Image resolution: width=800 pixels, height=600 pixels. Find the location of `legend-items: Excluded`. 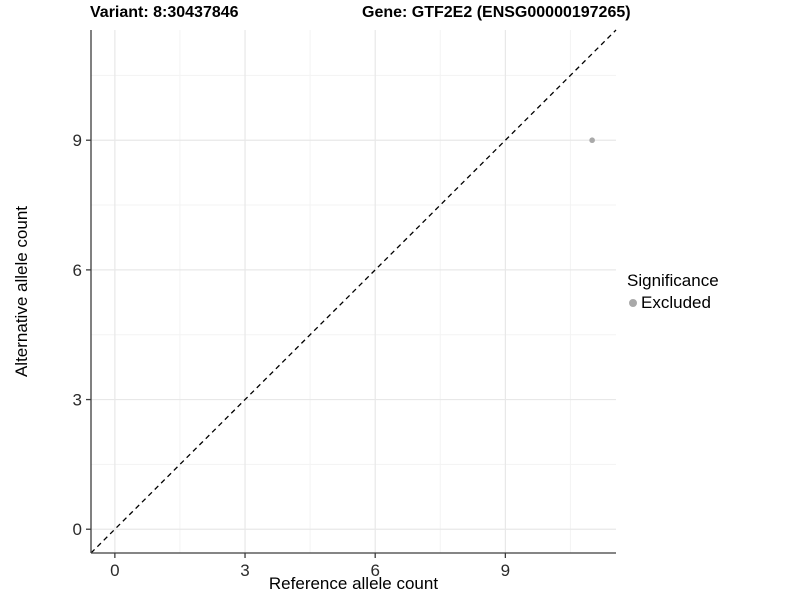

legend-items: Excluded is located at coordinates (673, 303).